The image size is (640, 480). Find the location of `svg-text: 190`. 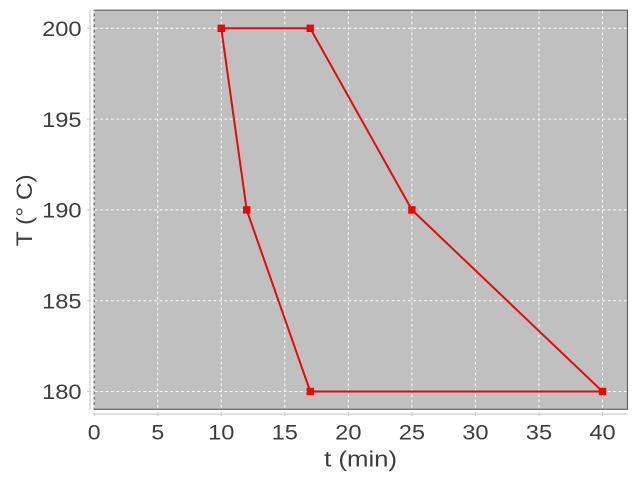

svg-text: 190 is located at coordinates (62, 211).